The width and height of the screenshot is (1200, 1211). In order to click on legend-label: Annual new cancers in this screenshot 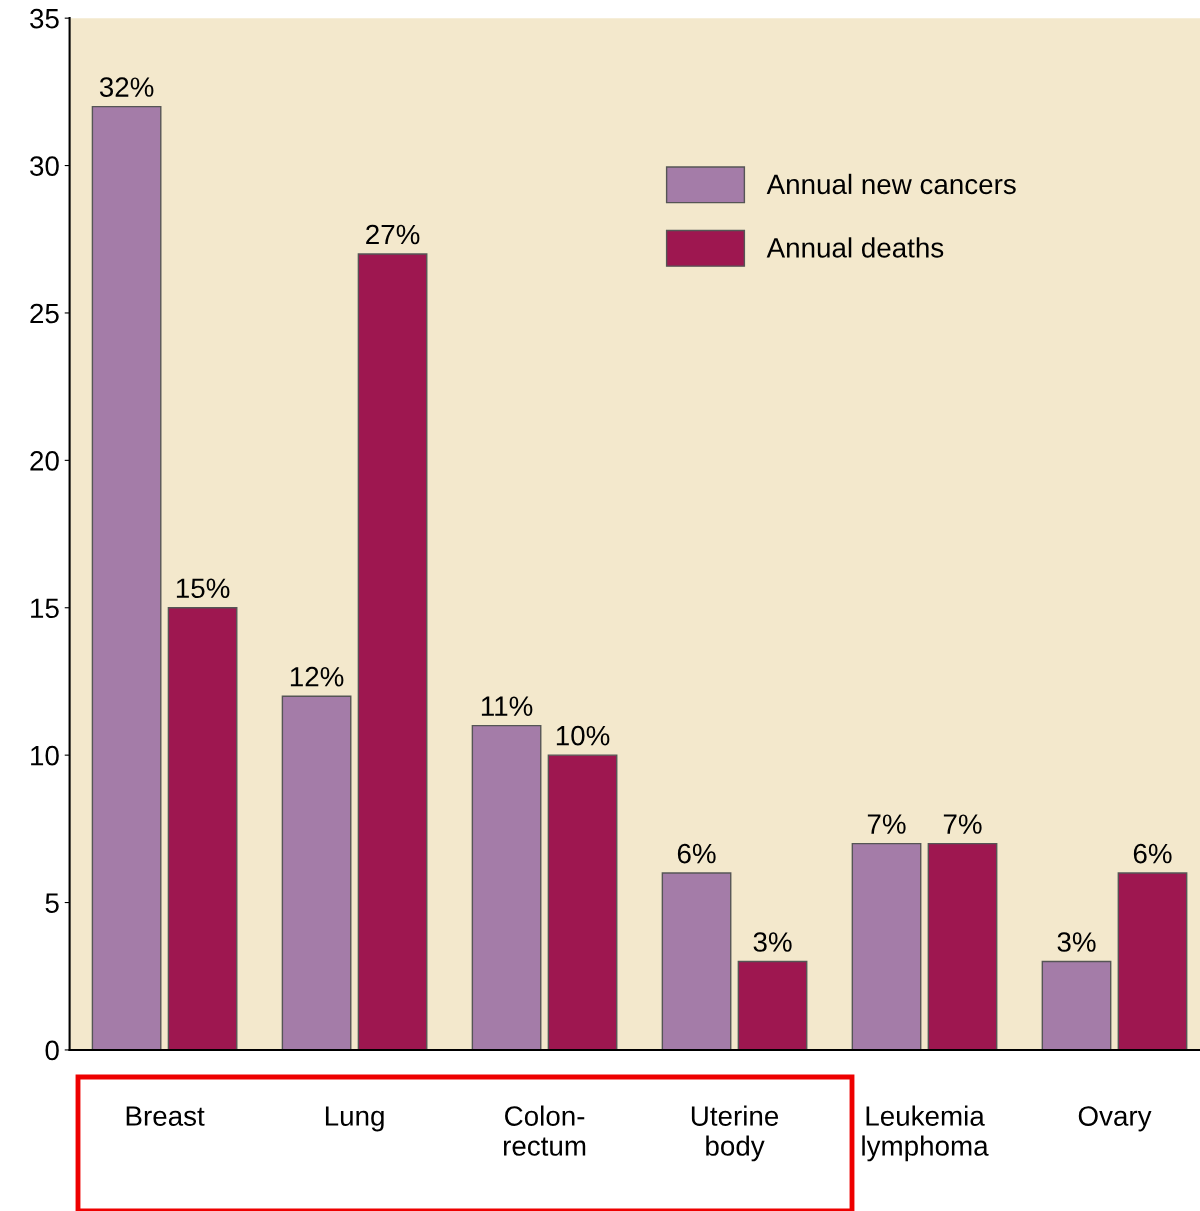, I will do `click(891, 184)`.